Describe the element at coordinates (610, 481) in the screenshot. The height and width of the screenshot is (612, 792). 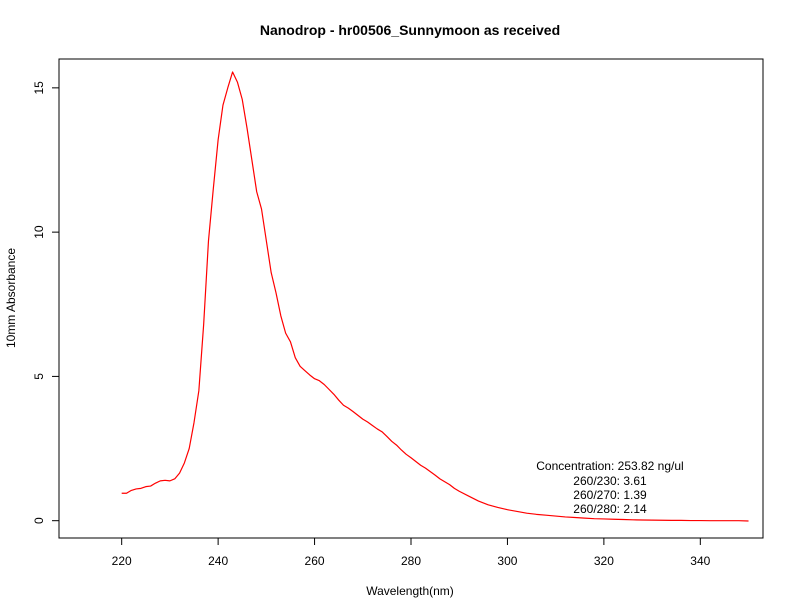
I see `annotation-ratio-260-230: 260/230: 3.61` at that location.